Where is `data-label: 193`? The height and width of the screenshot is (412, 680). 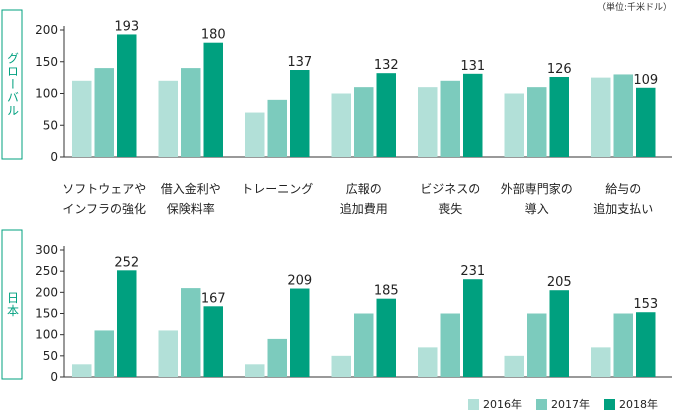 data-label: 193 is located at coordinates (126, 26).